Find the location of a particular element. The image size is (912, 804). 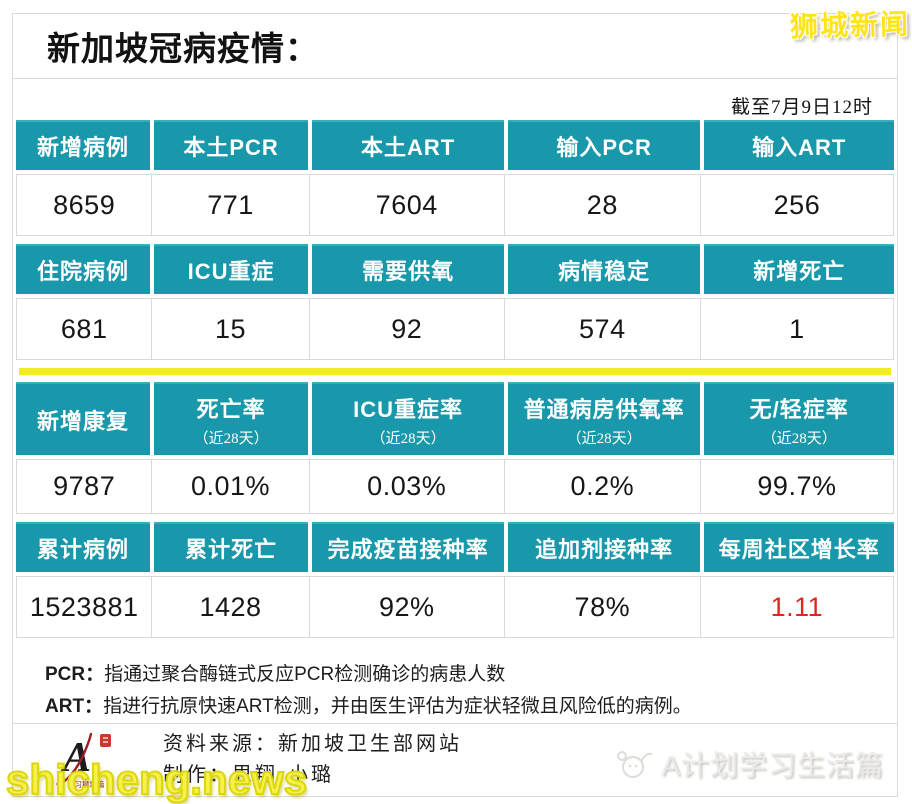

channel-watermark: A计划学习生活篇 is located at coordinates (748, 764).